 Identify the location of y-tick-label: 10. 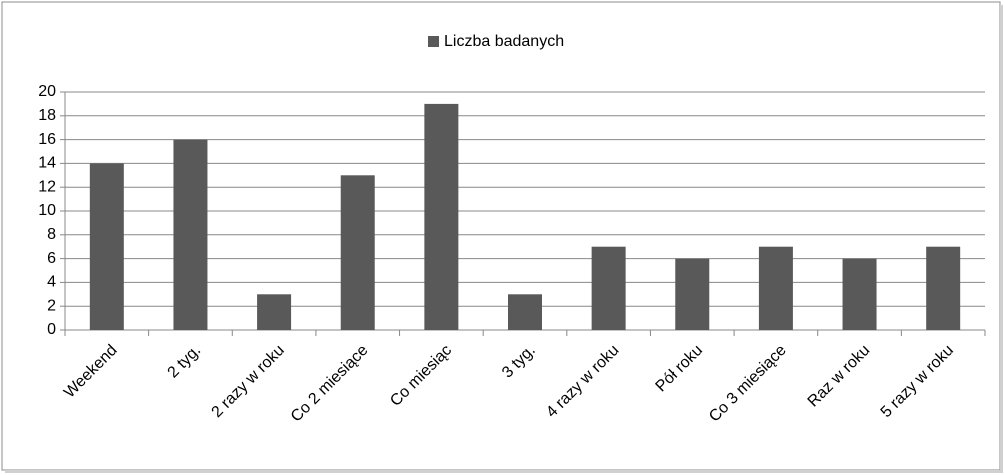
(47, 210).